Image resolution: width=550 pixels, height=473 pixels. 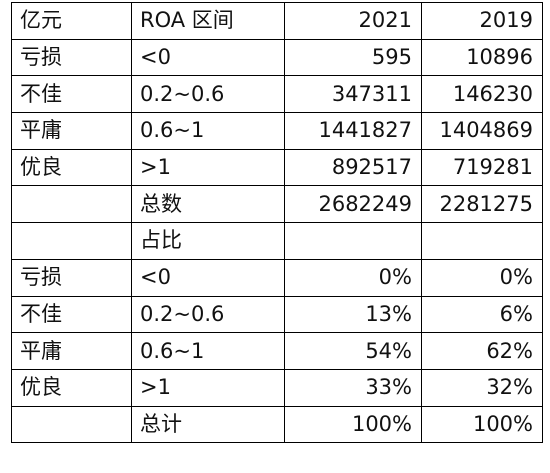 I want to click on table-row: 不佳 0.2~0.6 347311 146230, so click(x=277, y=94).